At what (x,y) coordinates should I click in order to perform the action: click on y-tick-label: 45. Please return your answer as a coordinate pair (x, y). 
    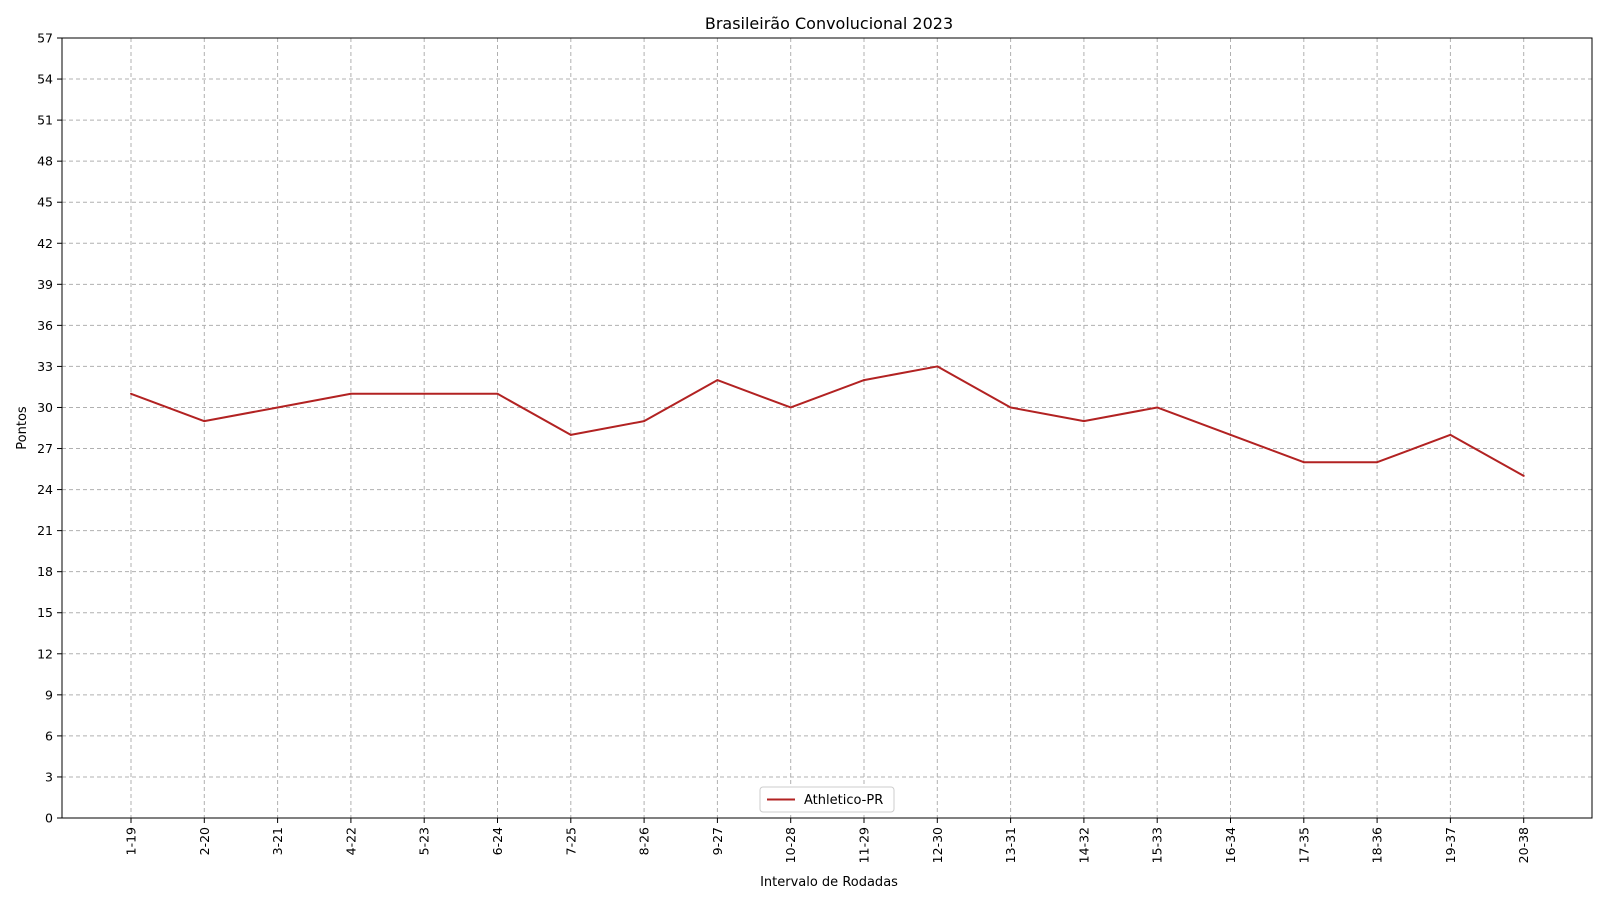
    Looking at the image, I should click on (45, 202).